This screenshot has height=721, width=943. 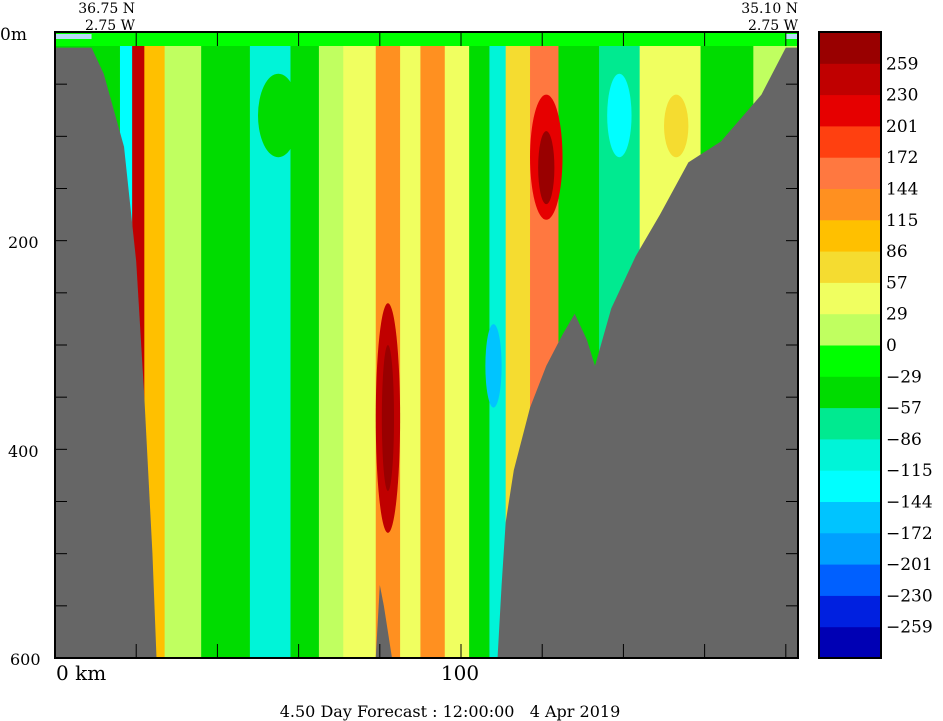 I want to click on colorbar-label: 0, so click(x=891, y=346).